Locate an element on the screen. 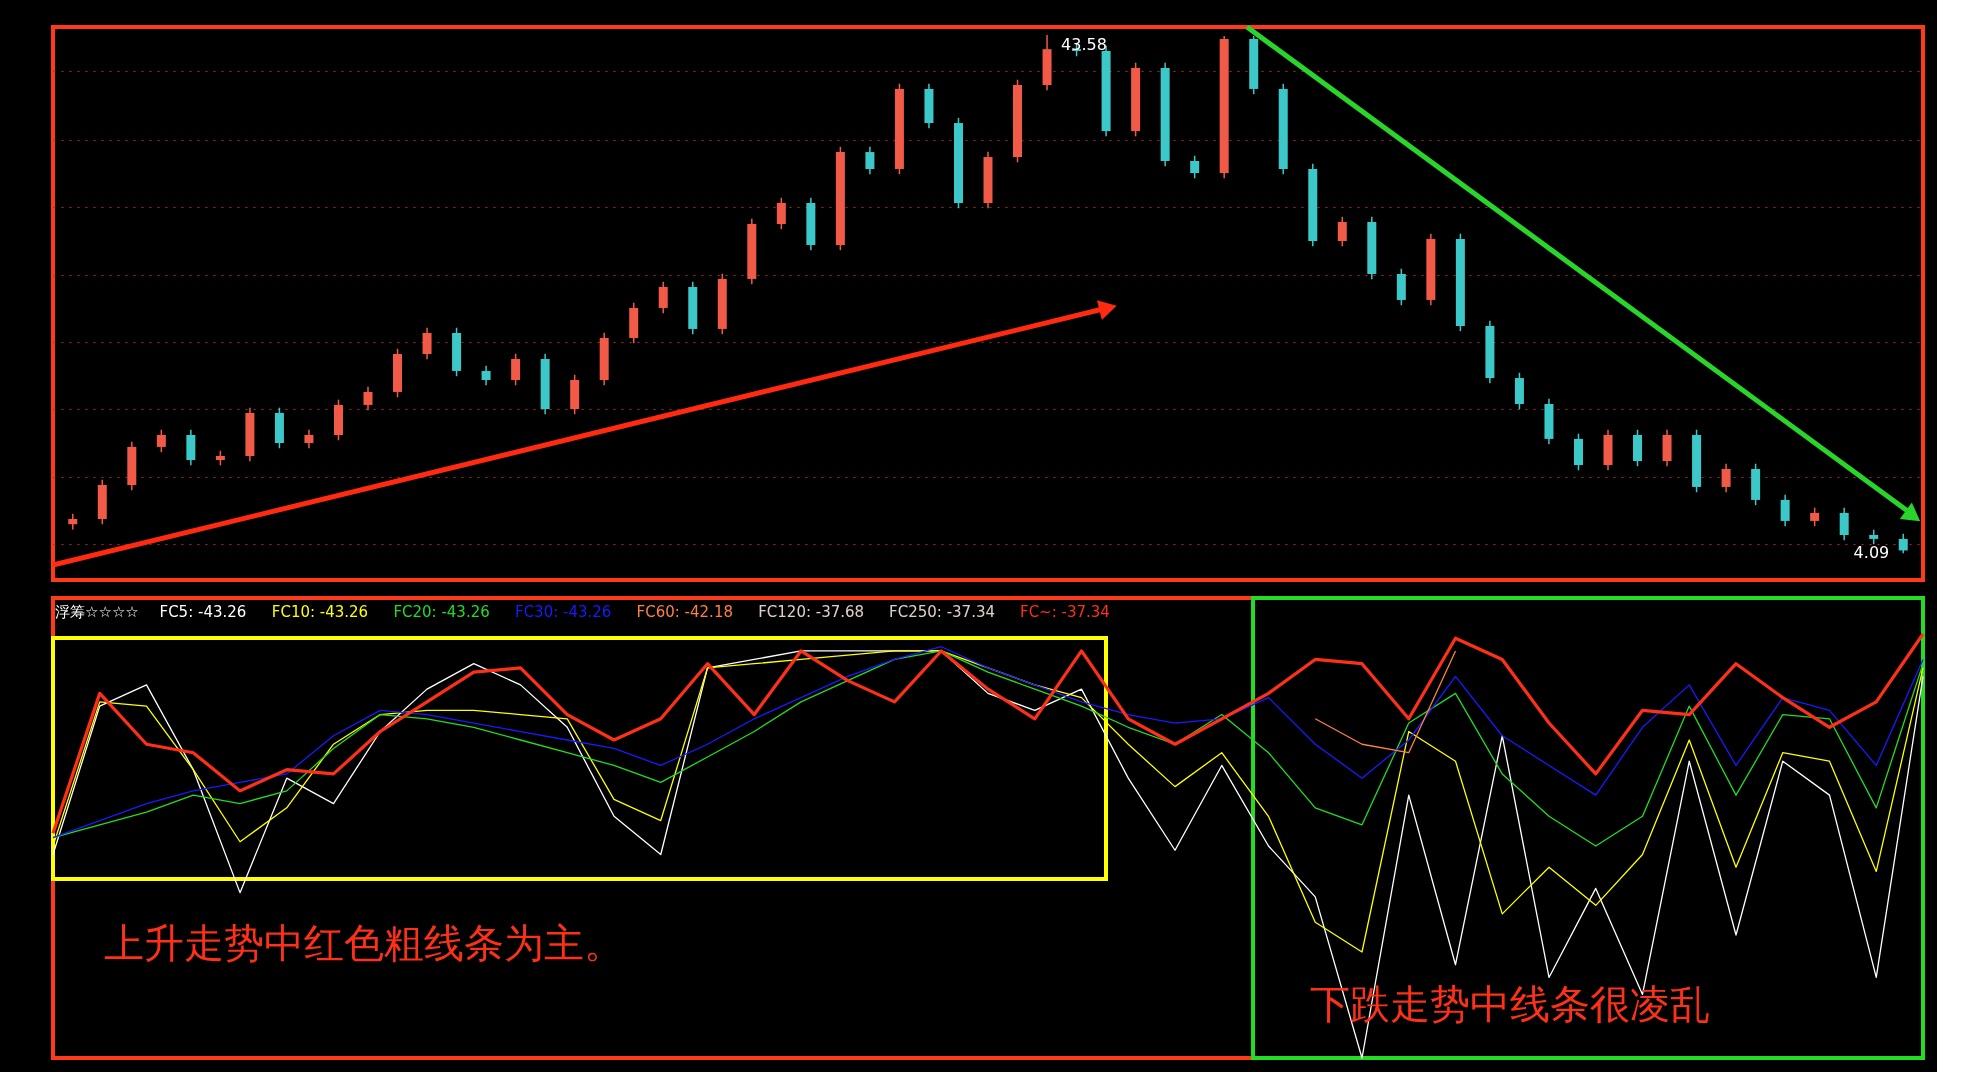  text: FC5: -43.26 is located at coordinates (203, 612).